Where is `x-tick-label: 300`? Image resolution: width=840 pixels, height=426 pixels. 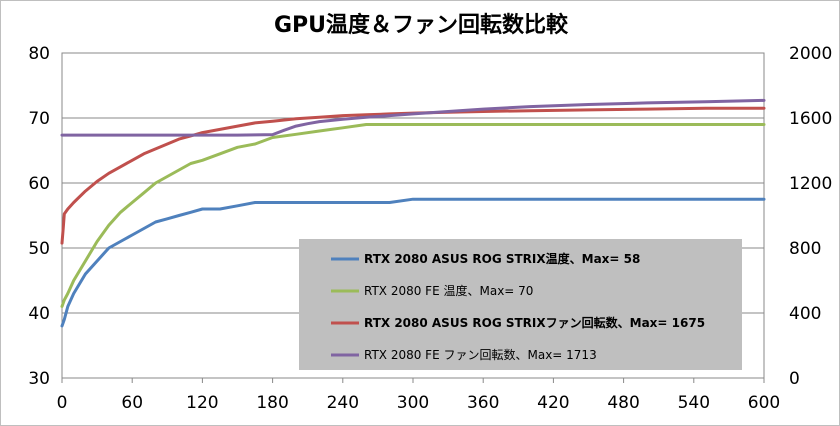
x-tick-label: 300 is located at coordinates (413, 403).